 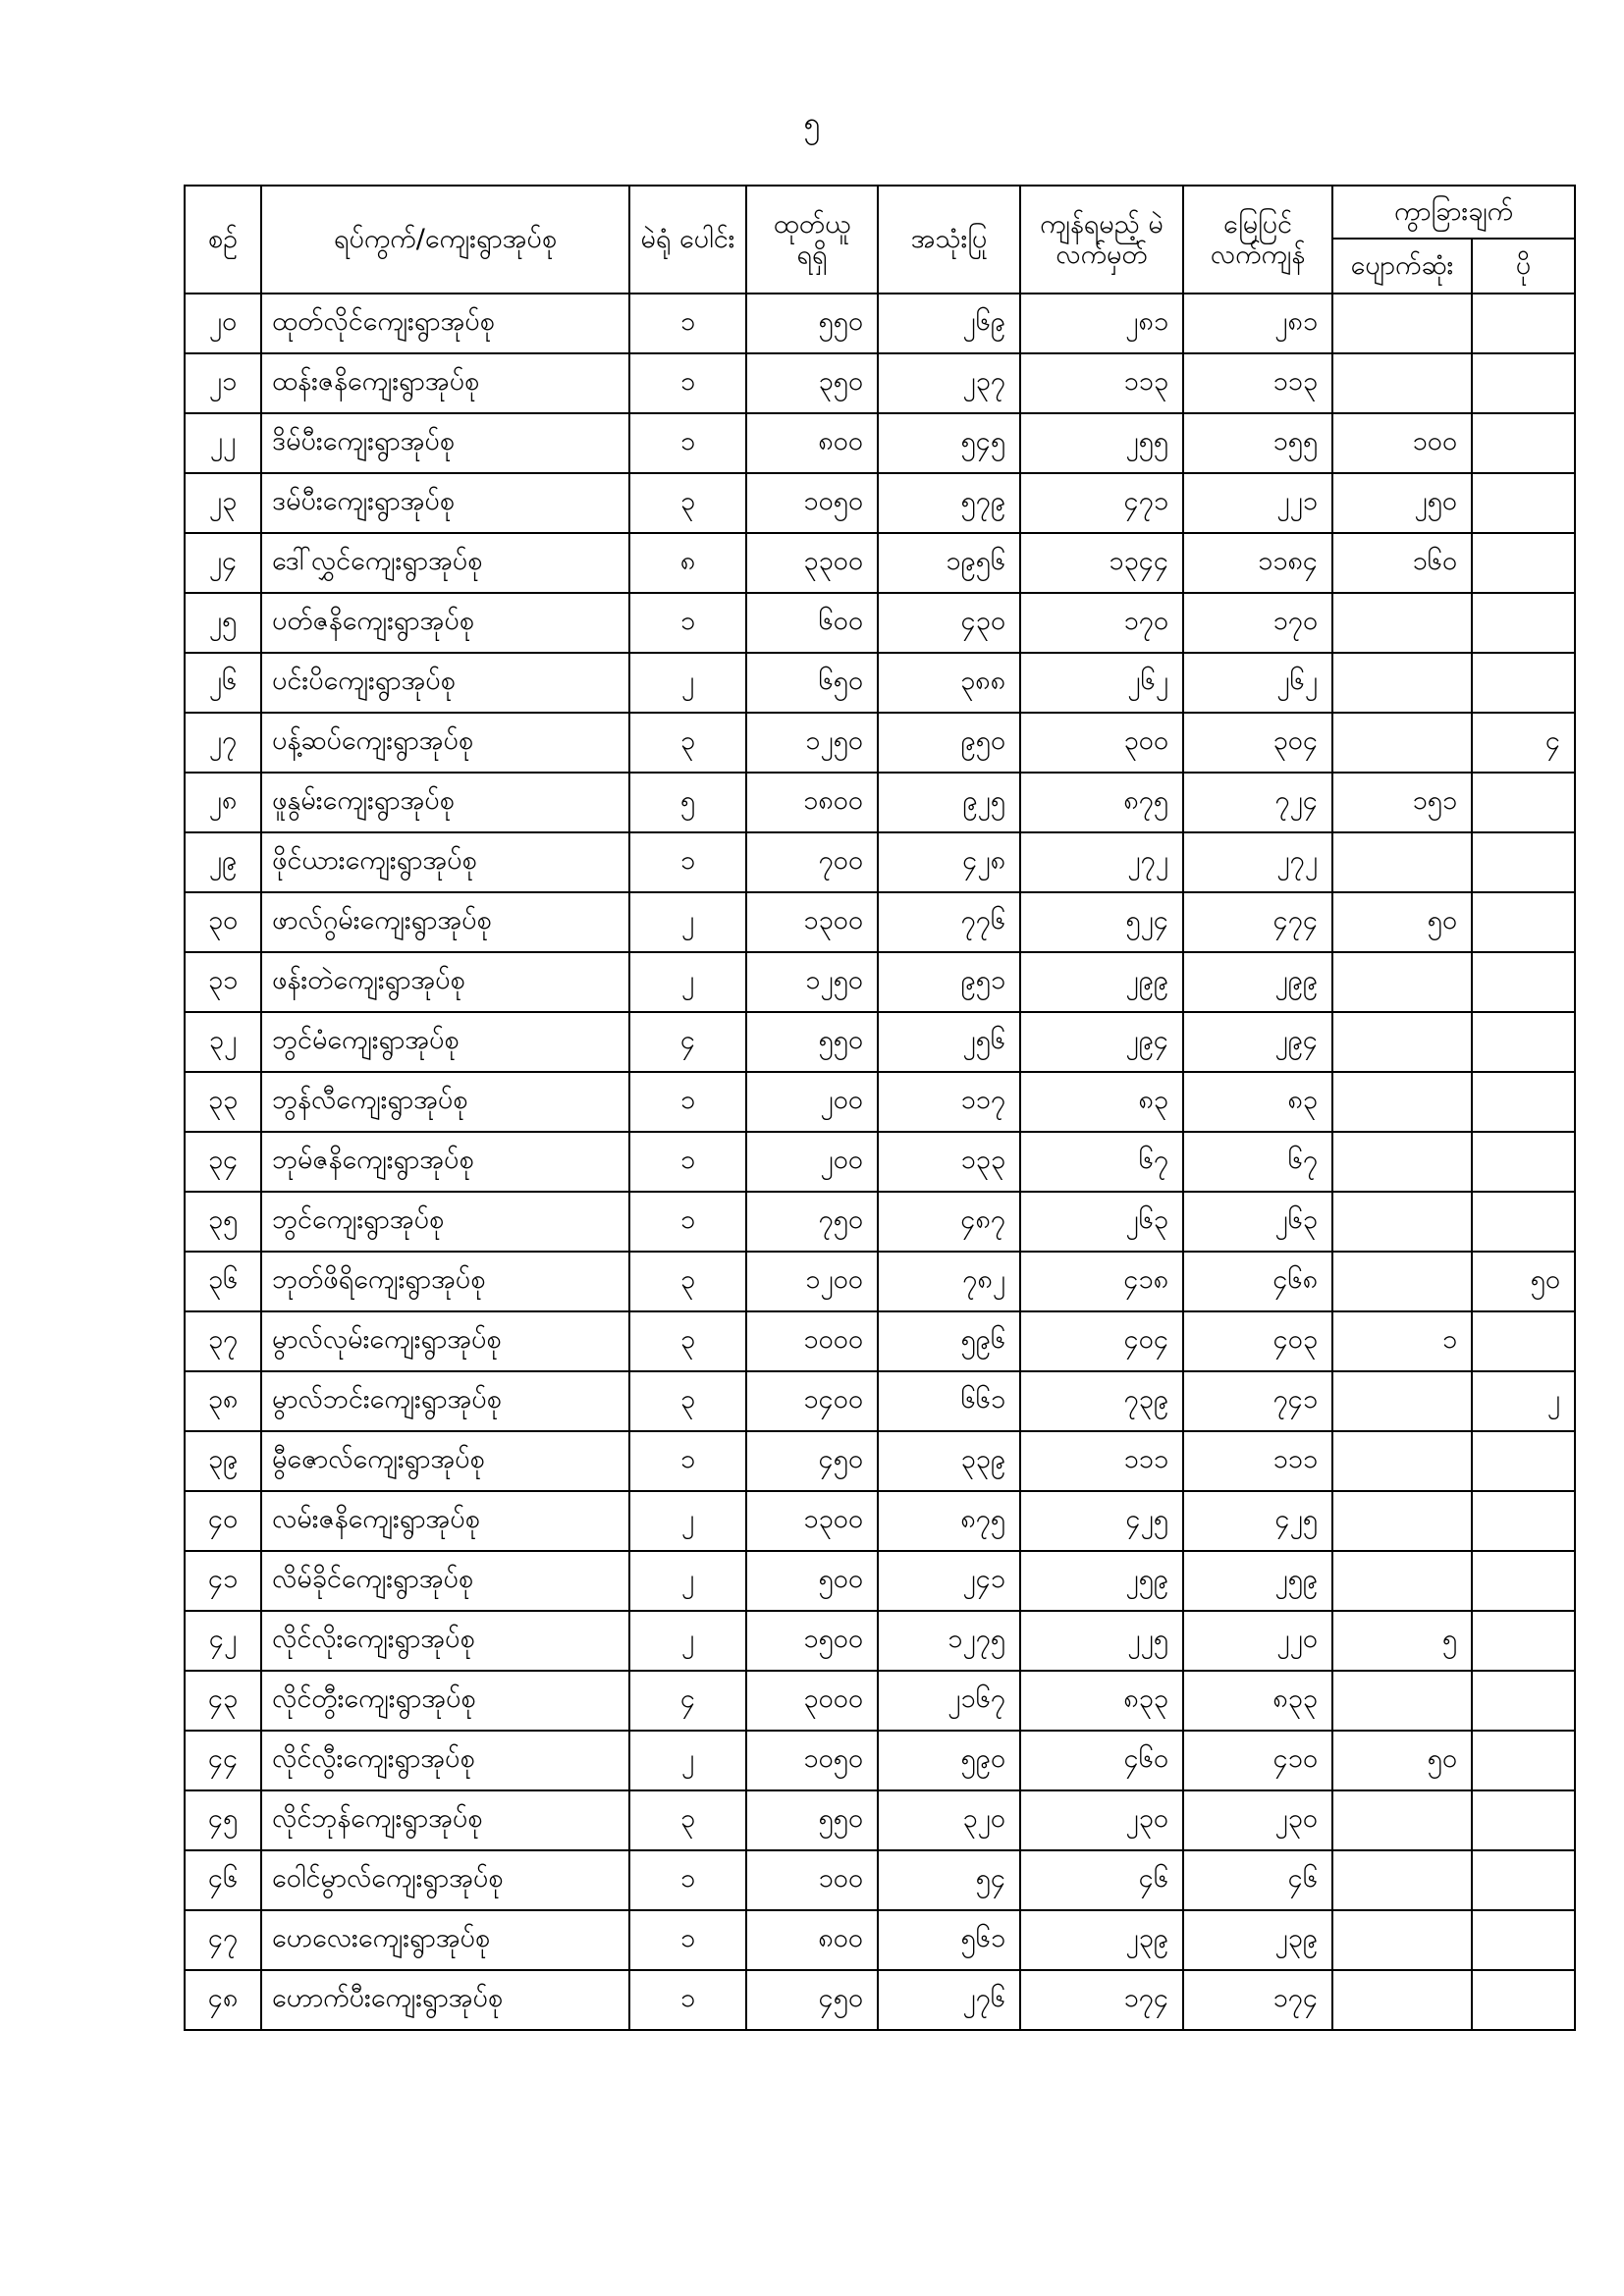 What do you see at coordinates (949, 922) in the screenshot?
I see `cell-used: ၇၇၆` at bounding box center [949, 922].